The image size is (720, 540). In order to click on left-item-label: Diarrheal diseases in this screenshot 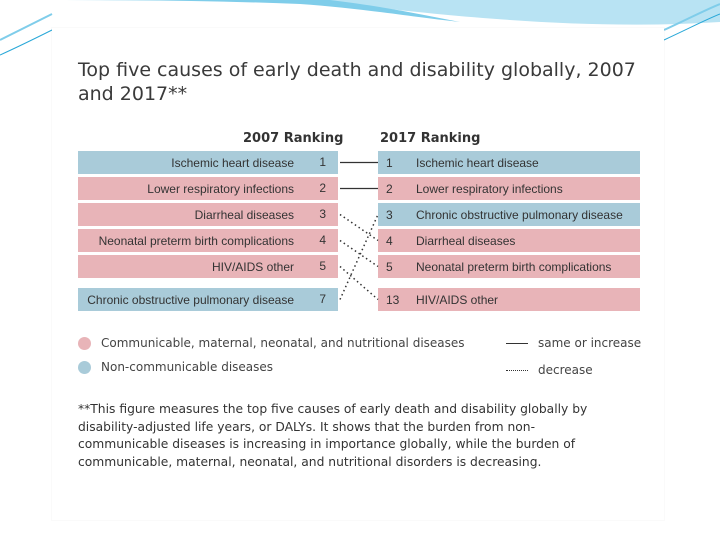, I will do `click(244, 214)`.